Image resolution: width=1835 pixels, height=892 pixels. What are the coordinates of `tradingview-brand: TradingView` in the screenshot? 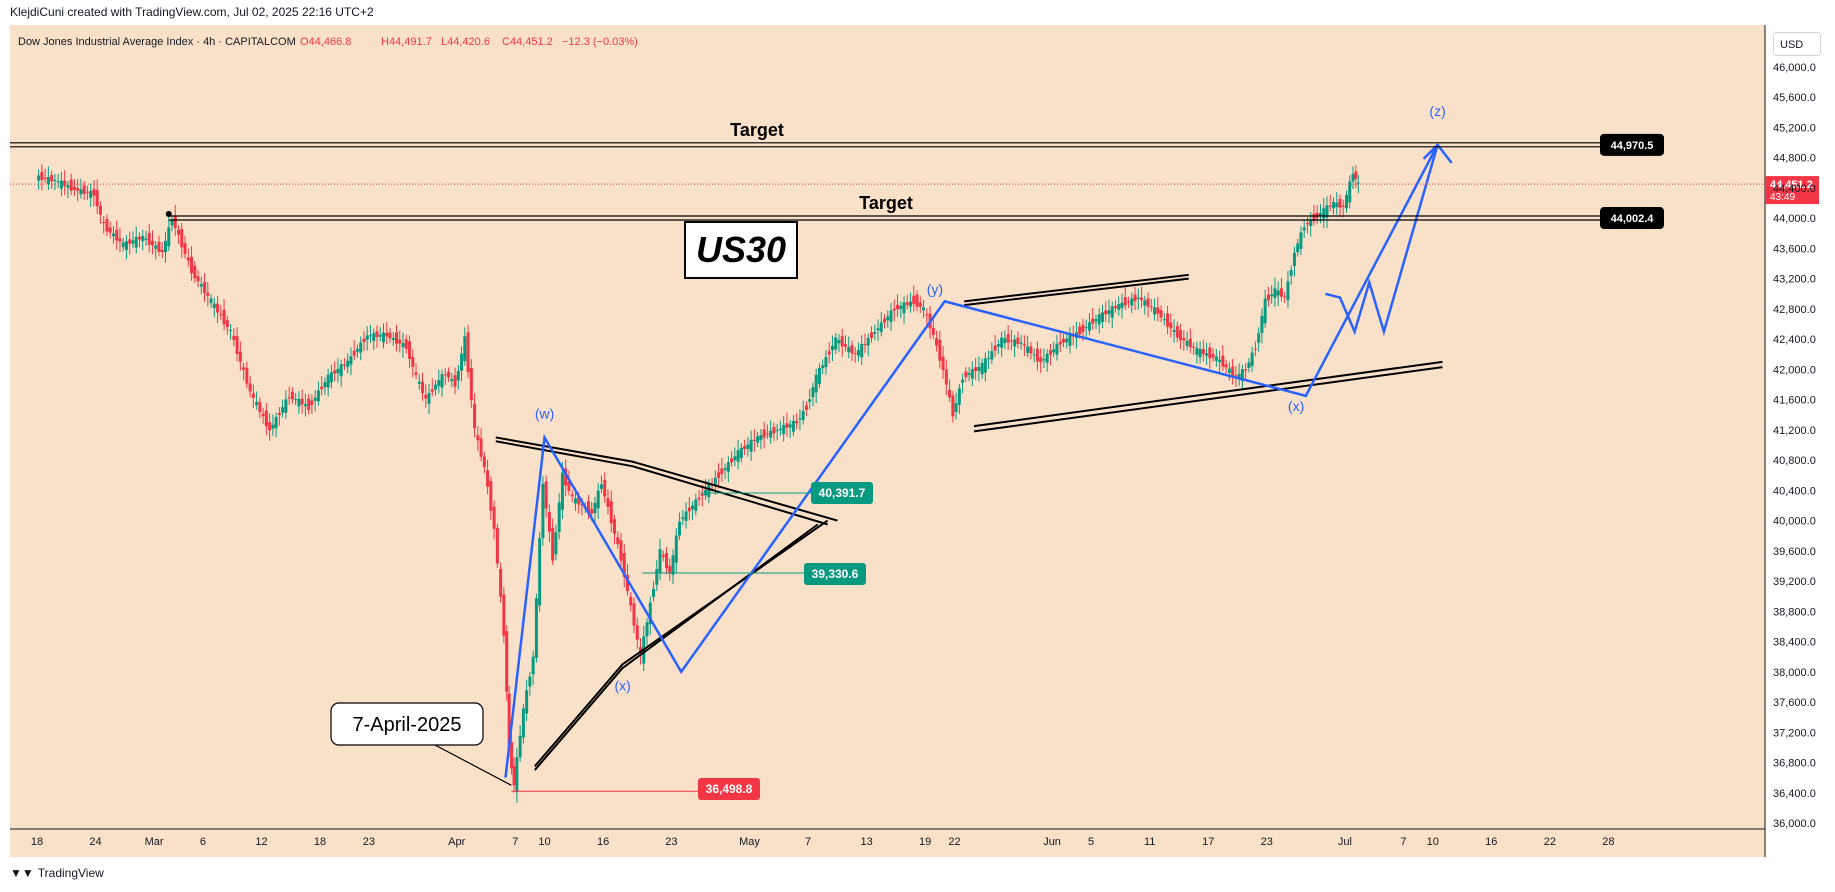 It's located at (70, 873).